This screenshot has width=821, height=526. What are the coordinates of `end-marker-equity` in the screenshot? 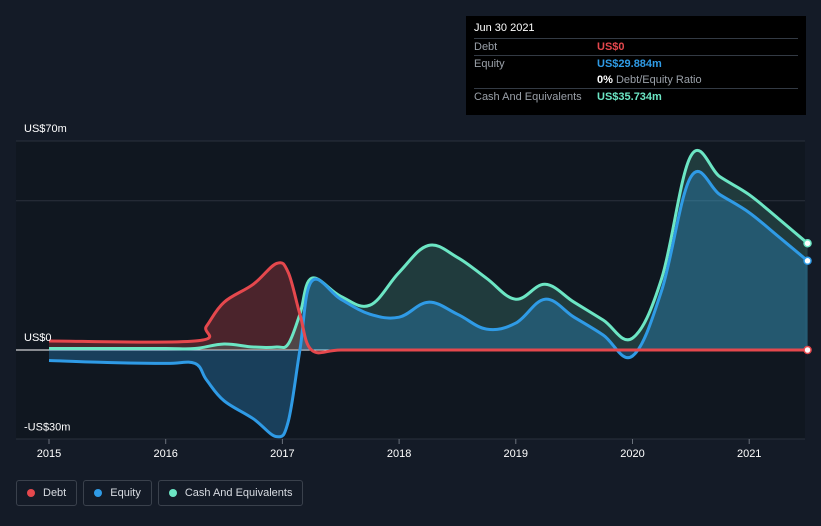 It's located at (807, 261).